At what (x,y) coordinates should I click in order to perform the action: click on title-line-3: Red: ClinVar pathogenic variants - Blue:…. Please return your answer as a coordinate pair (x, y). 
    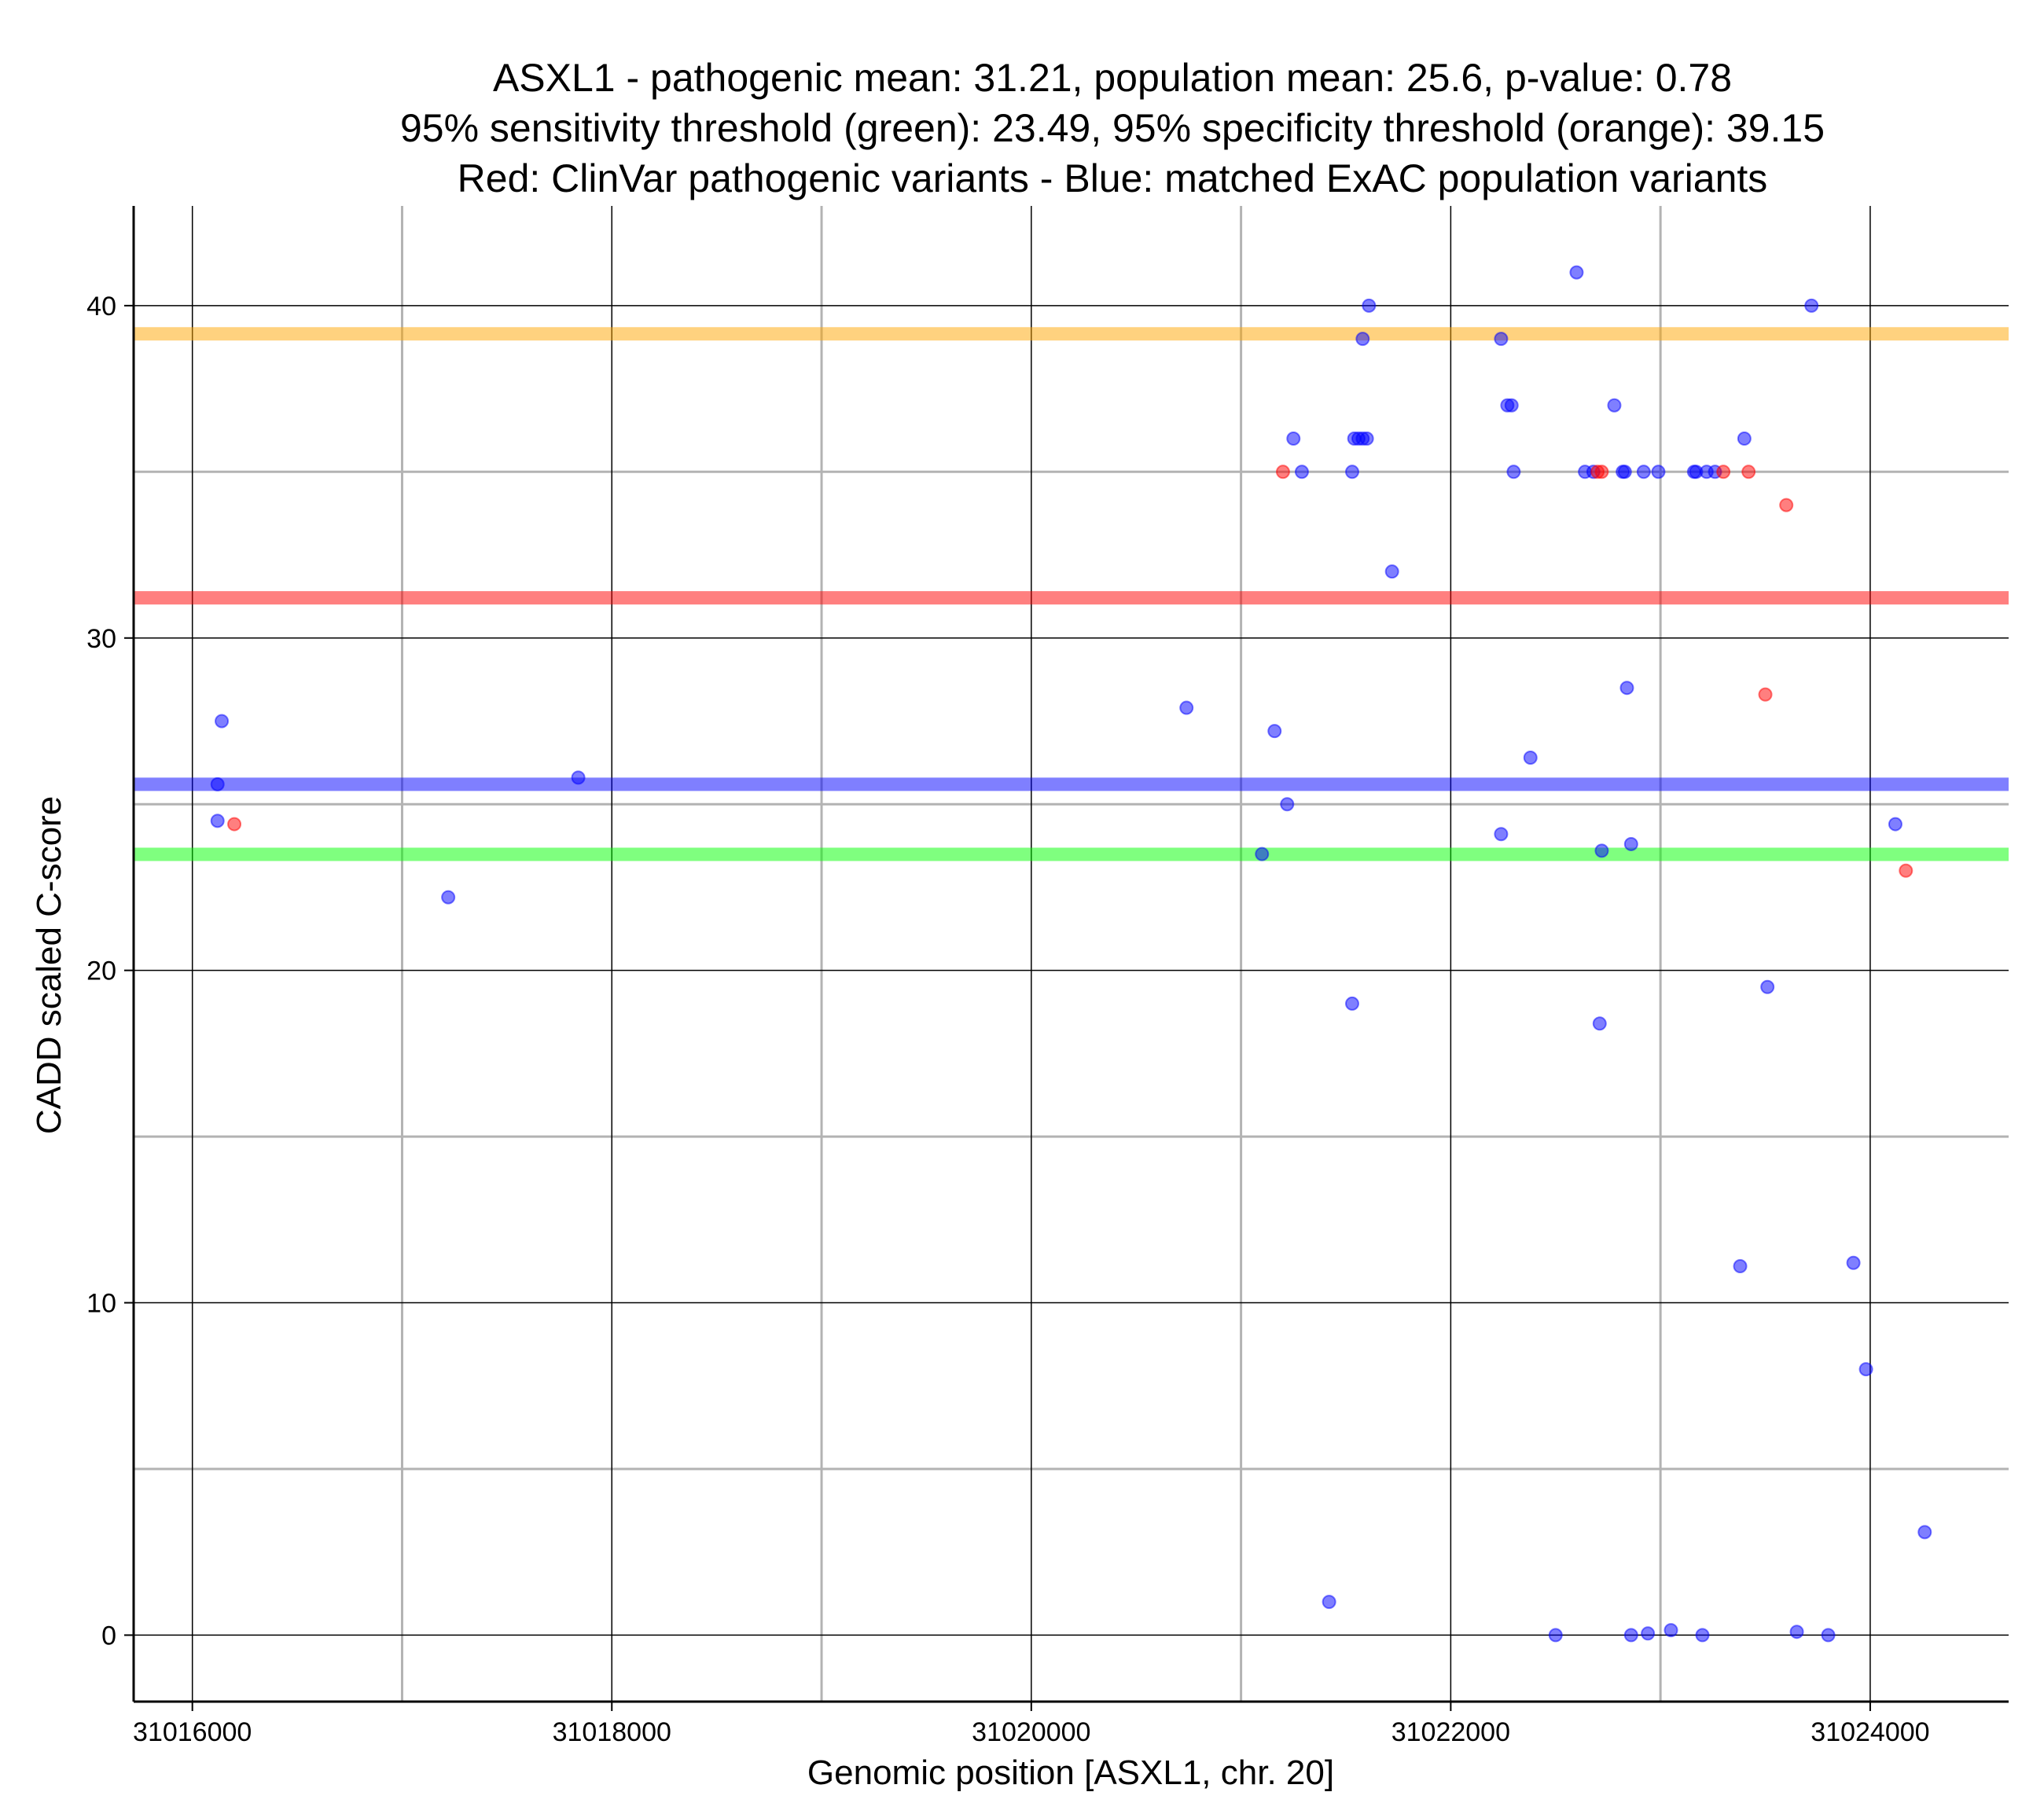
    Looking at the image, I should click on (1113, 178).